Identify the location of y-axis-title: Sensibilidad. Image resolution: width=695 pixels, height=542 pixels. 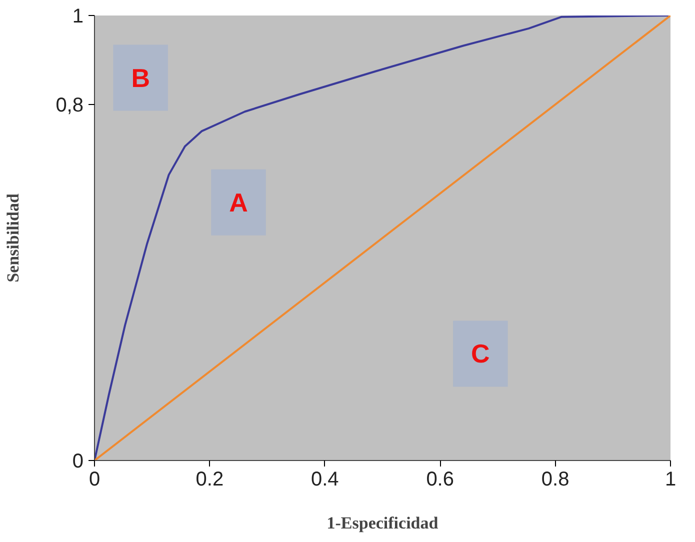
(13, 237).